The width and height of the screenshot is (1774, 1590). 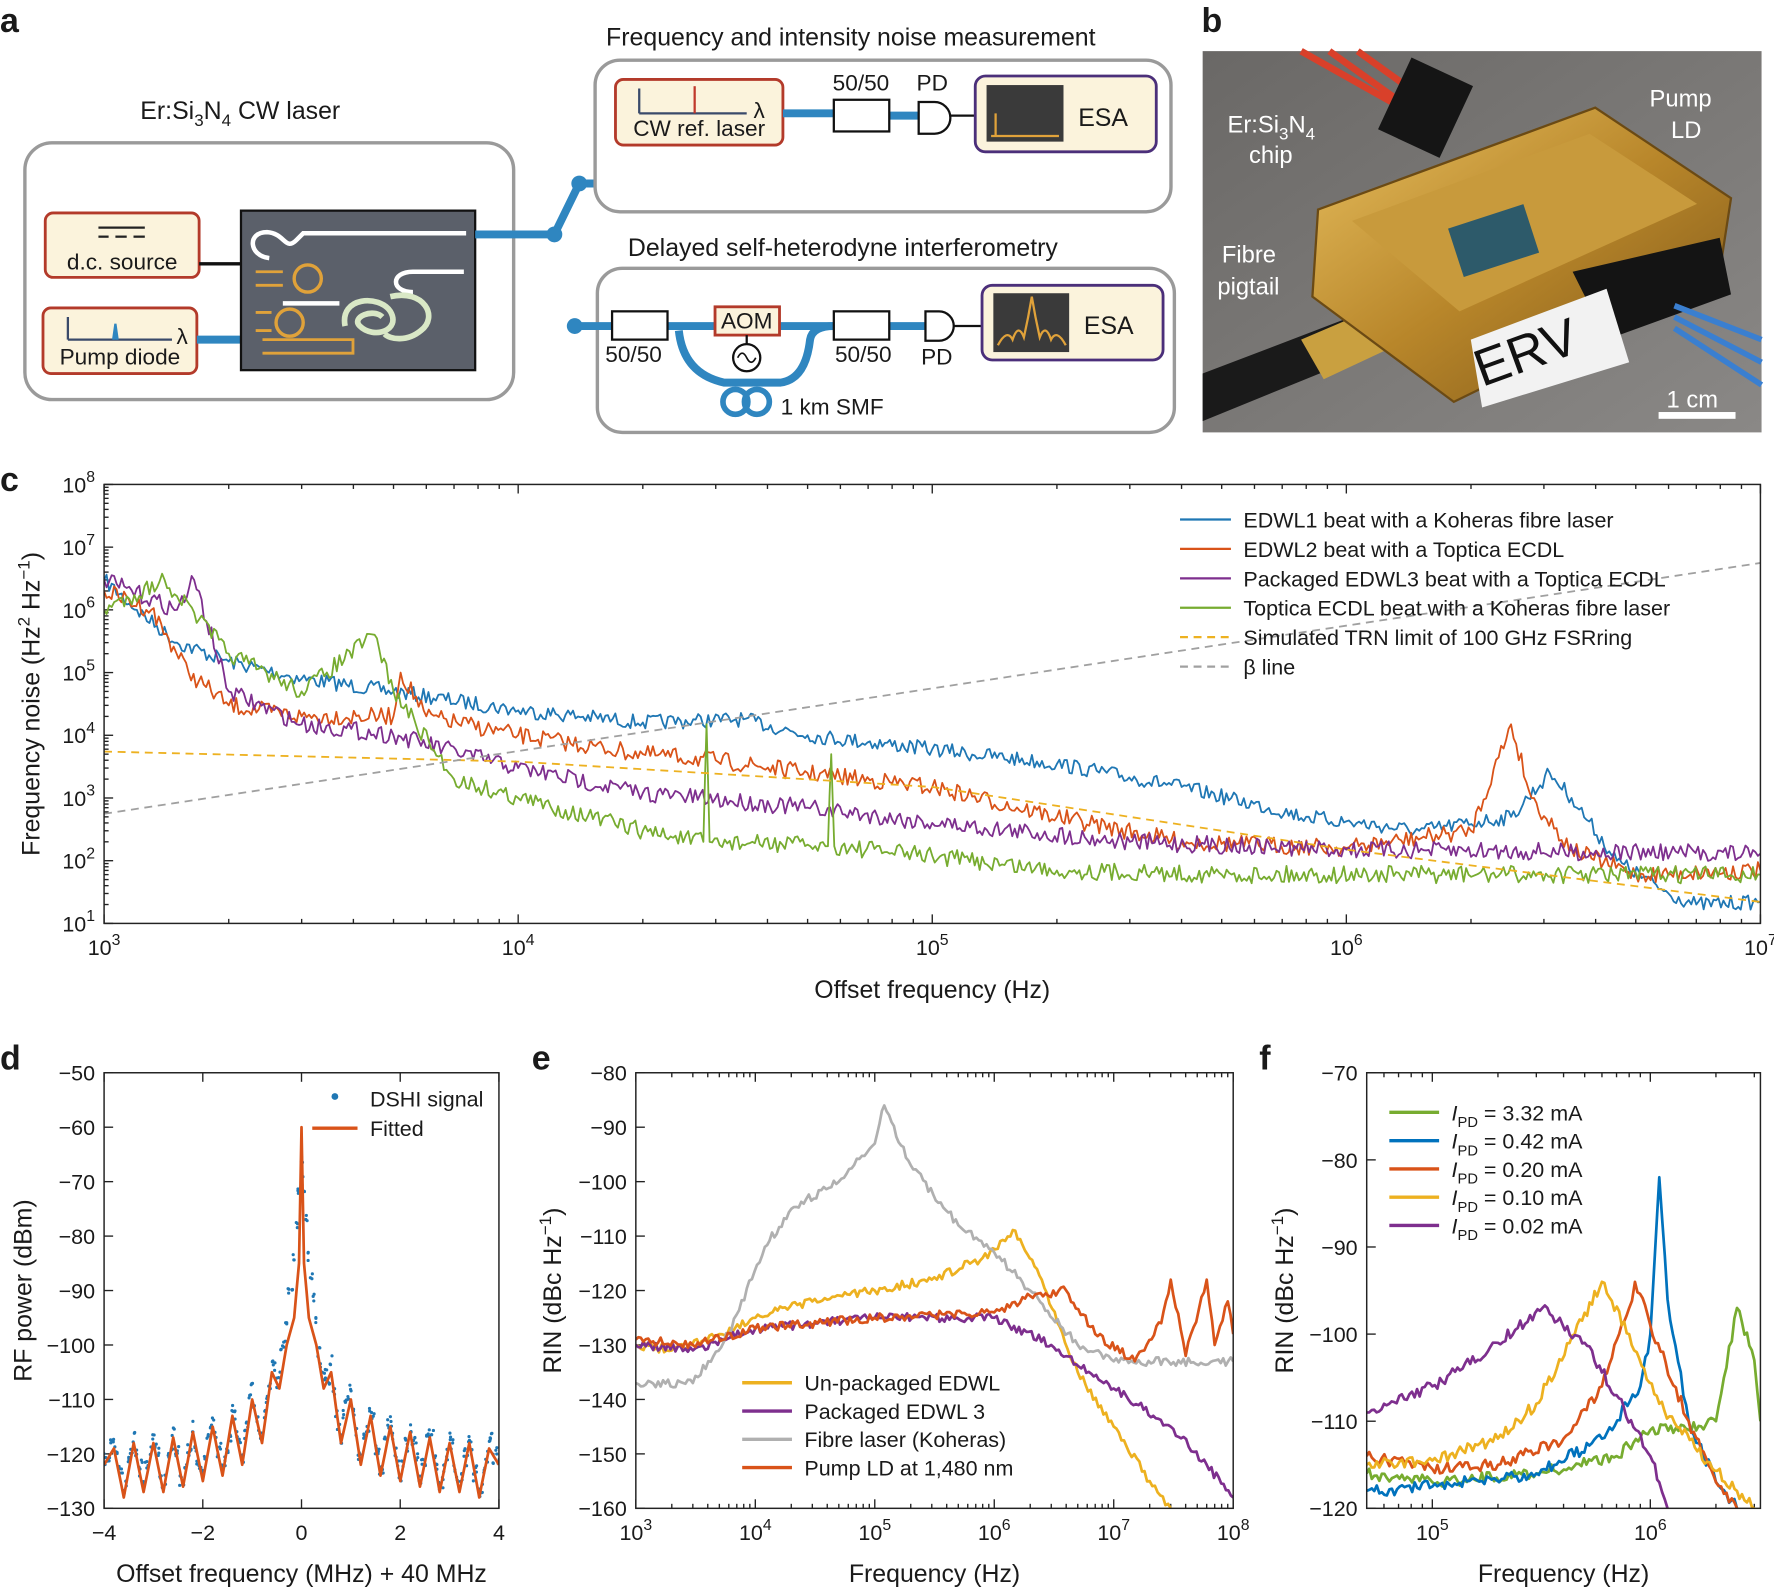 What do you see at coordinates (302, 1533) in the screenshot?
I see `x-tick-label: 0` at bounding box center [302, 1533].